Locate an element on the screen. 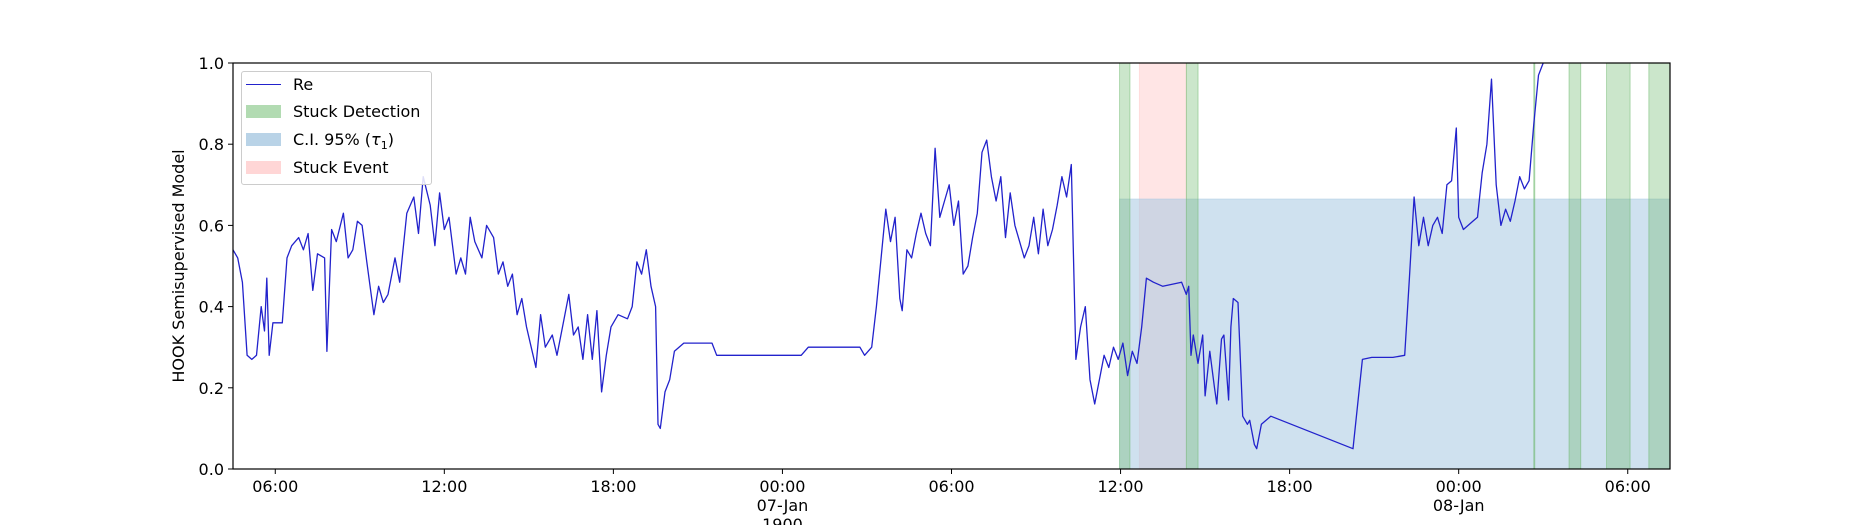  legend-swatch-re is located at coordinates (263, 84).